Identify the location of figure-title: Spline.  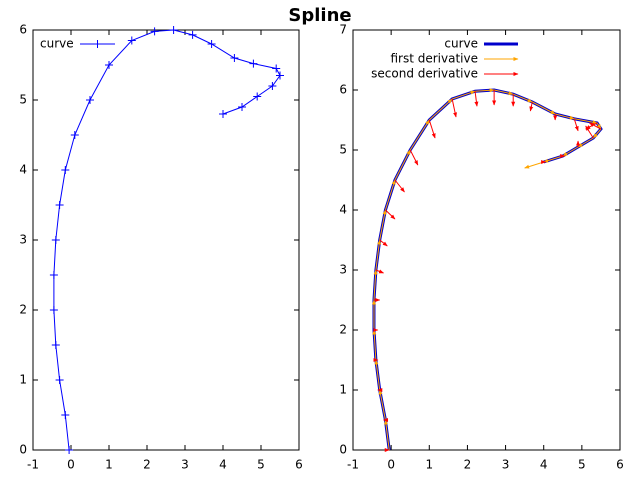
(319, 15).